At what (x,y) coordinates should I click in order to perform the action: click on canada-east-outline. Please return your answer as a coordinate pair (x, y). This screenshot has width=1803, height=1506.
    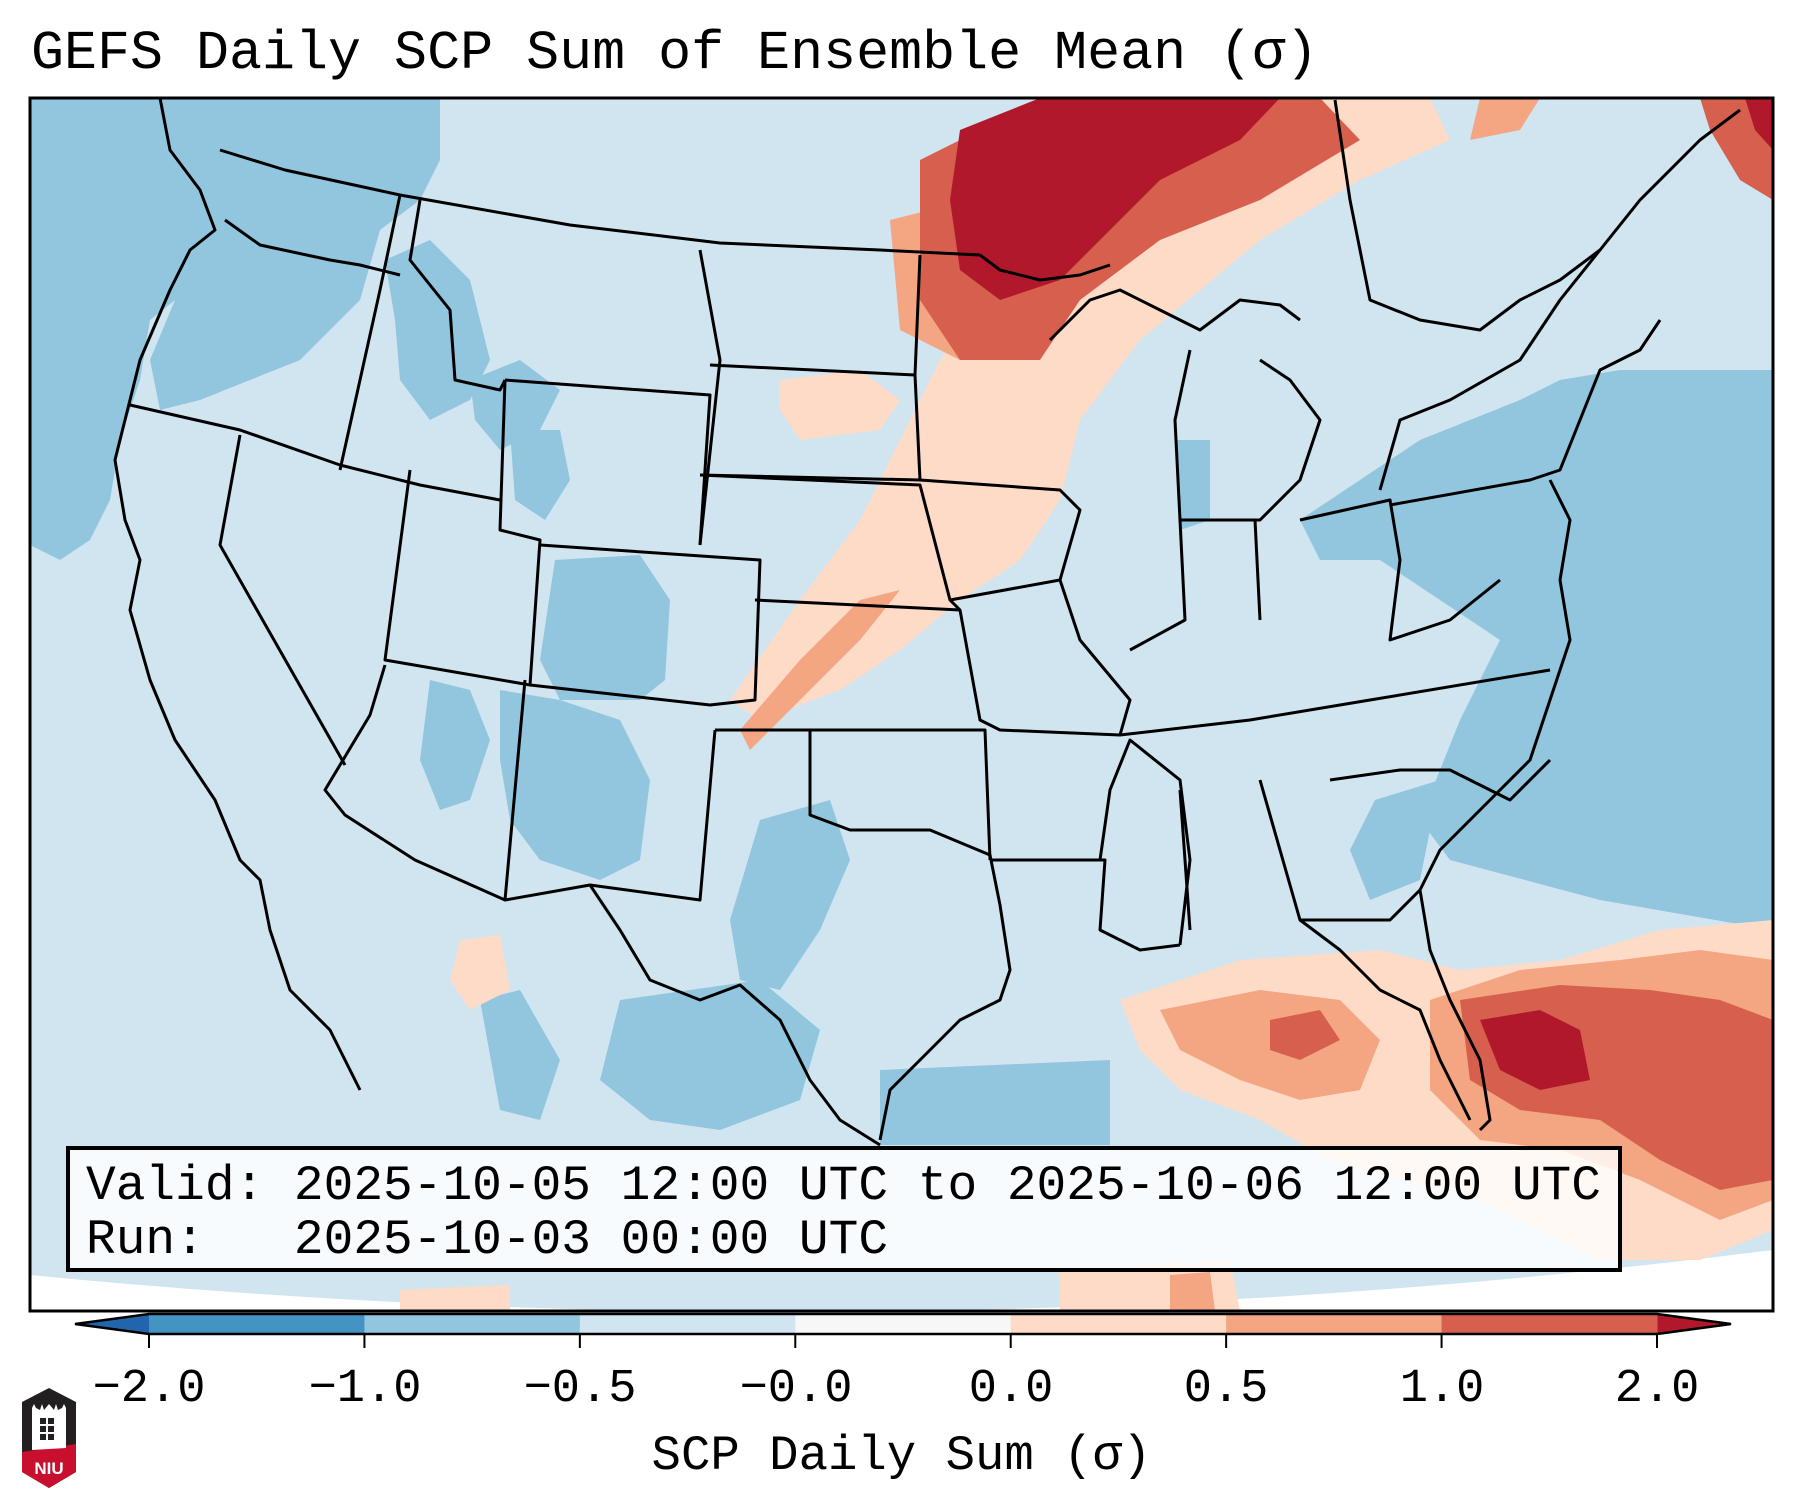
    Looking at the image, I should click on (1467, 215).